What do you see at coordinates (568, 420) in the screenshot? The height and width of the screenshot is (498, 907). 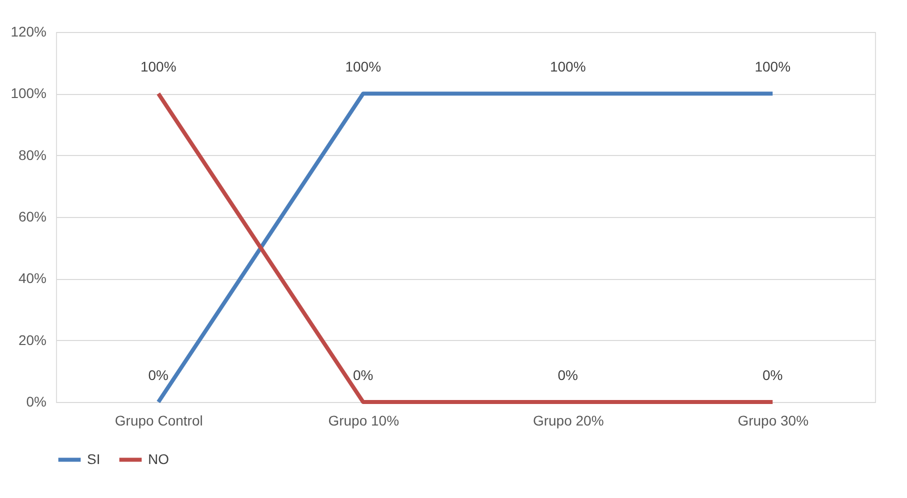 I see `x-tick-label: Grupo 20%` at bounding box center [568, 420].